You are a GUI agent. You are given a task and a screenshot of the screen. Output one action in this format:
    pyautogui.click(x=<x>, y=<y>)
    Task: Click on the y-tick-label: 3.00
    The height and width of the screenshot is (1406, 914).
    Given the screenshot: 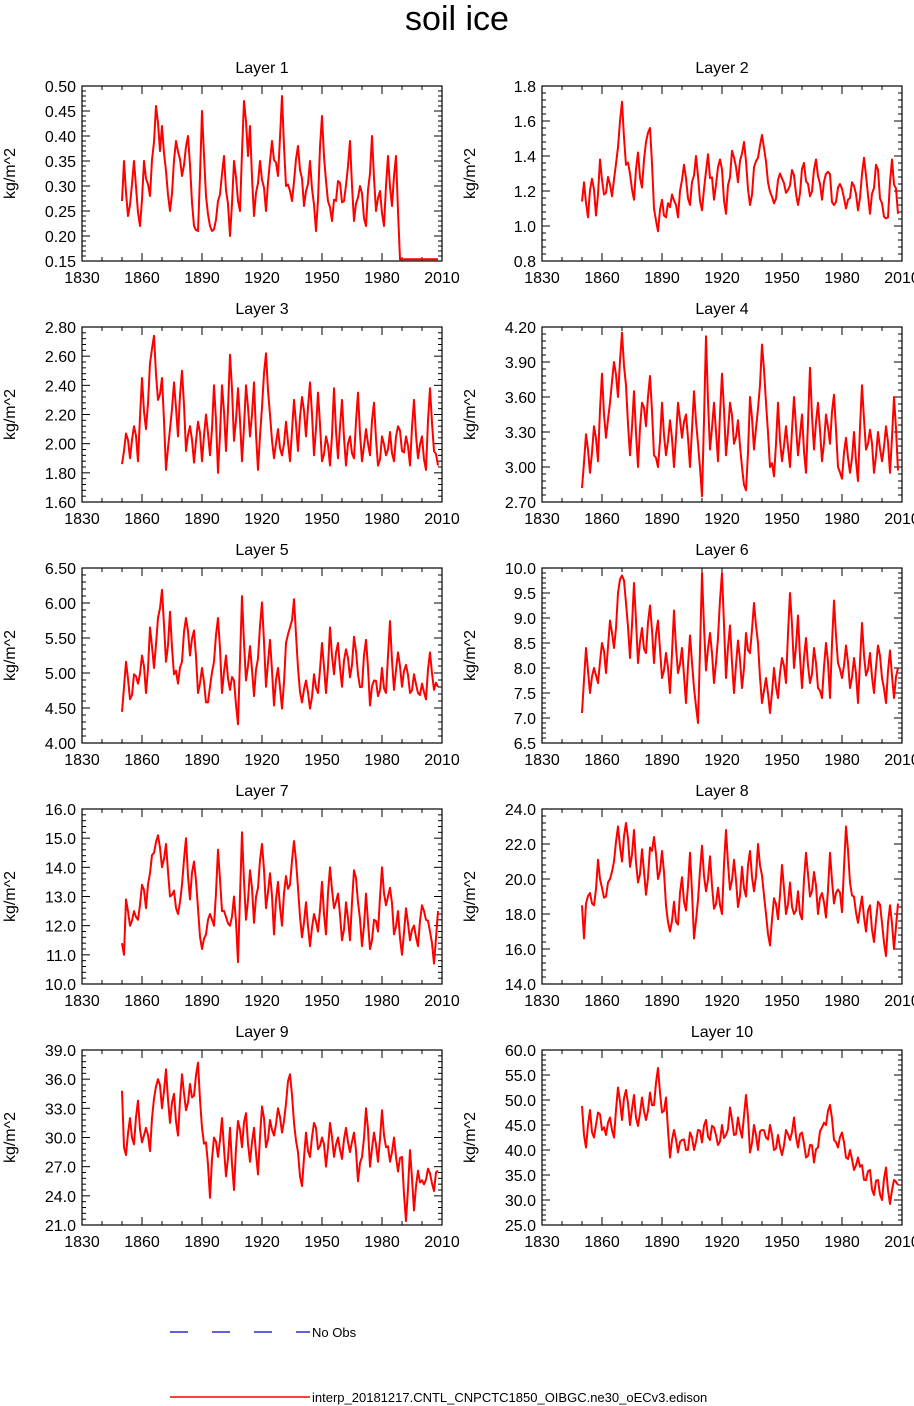 What is the action you would take?
    pyautogui.click(x=520, y=468)
    